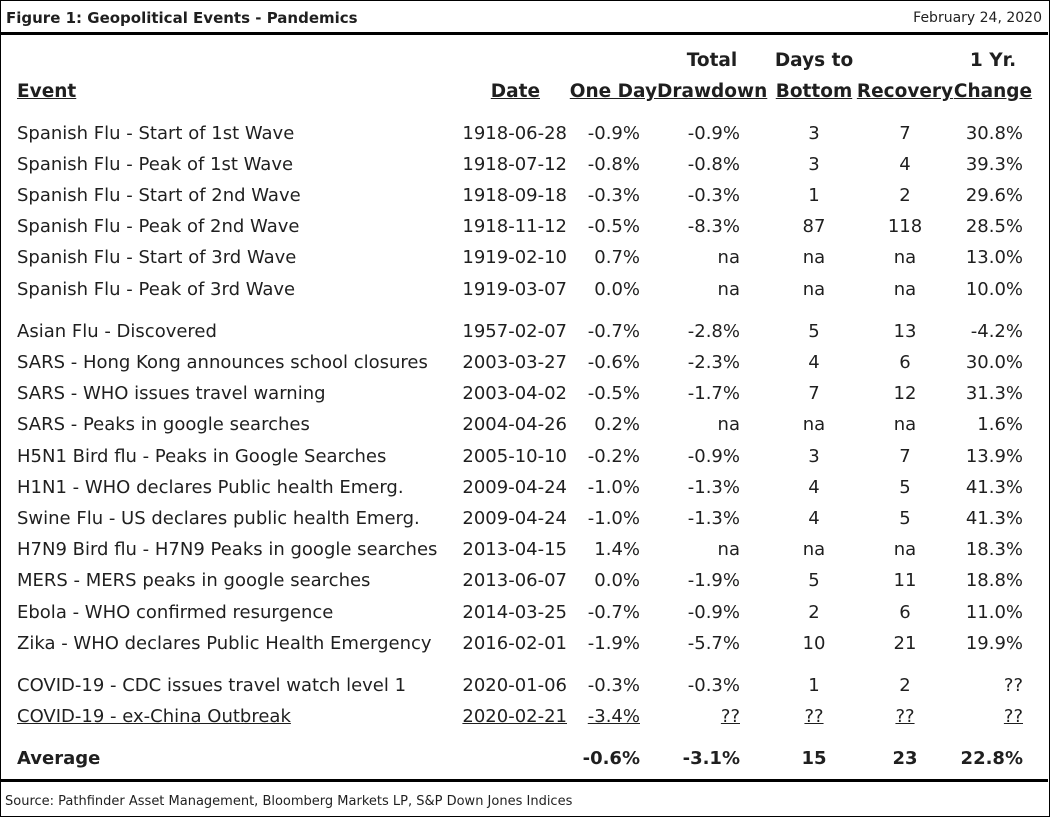 Image resolution: width=1050 pixels, height=817 pixels. I want to click on row-one-day: -0.8%, so click(613, 164).